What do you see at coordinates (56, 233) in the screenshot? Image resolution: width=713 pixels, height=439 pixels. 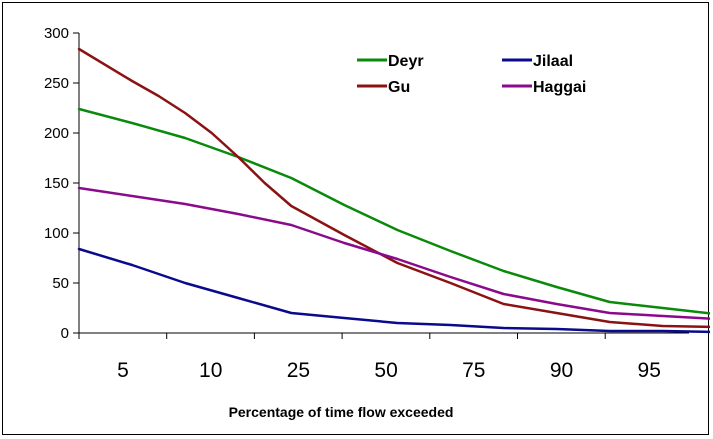 I see `y-tick-label: 100` at bounding box center [56, 233].